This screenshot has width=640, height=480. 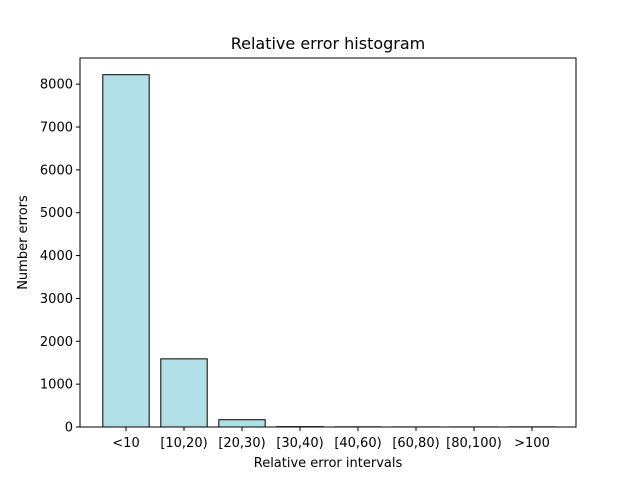 I want to click on x-tick-label-2: [20,30), so click(x=241, y=443).